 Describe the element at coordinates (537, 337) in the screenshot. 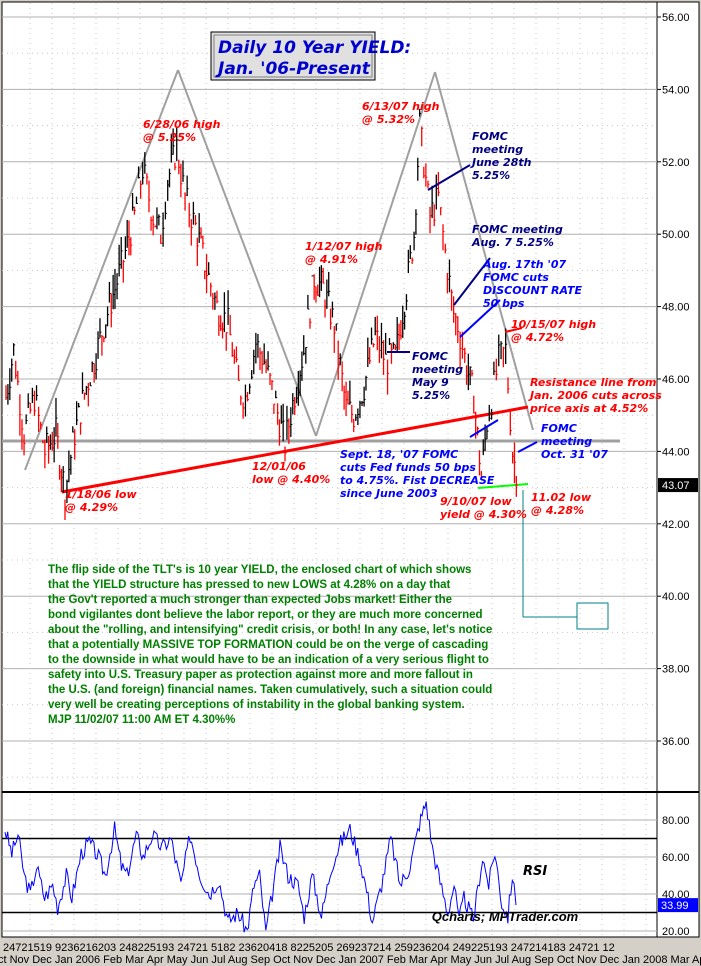

I see `annotation-line: @ 4.72%` at that location.